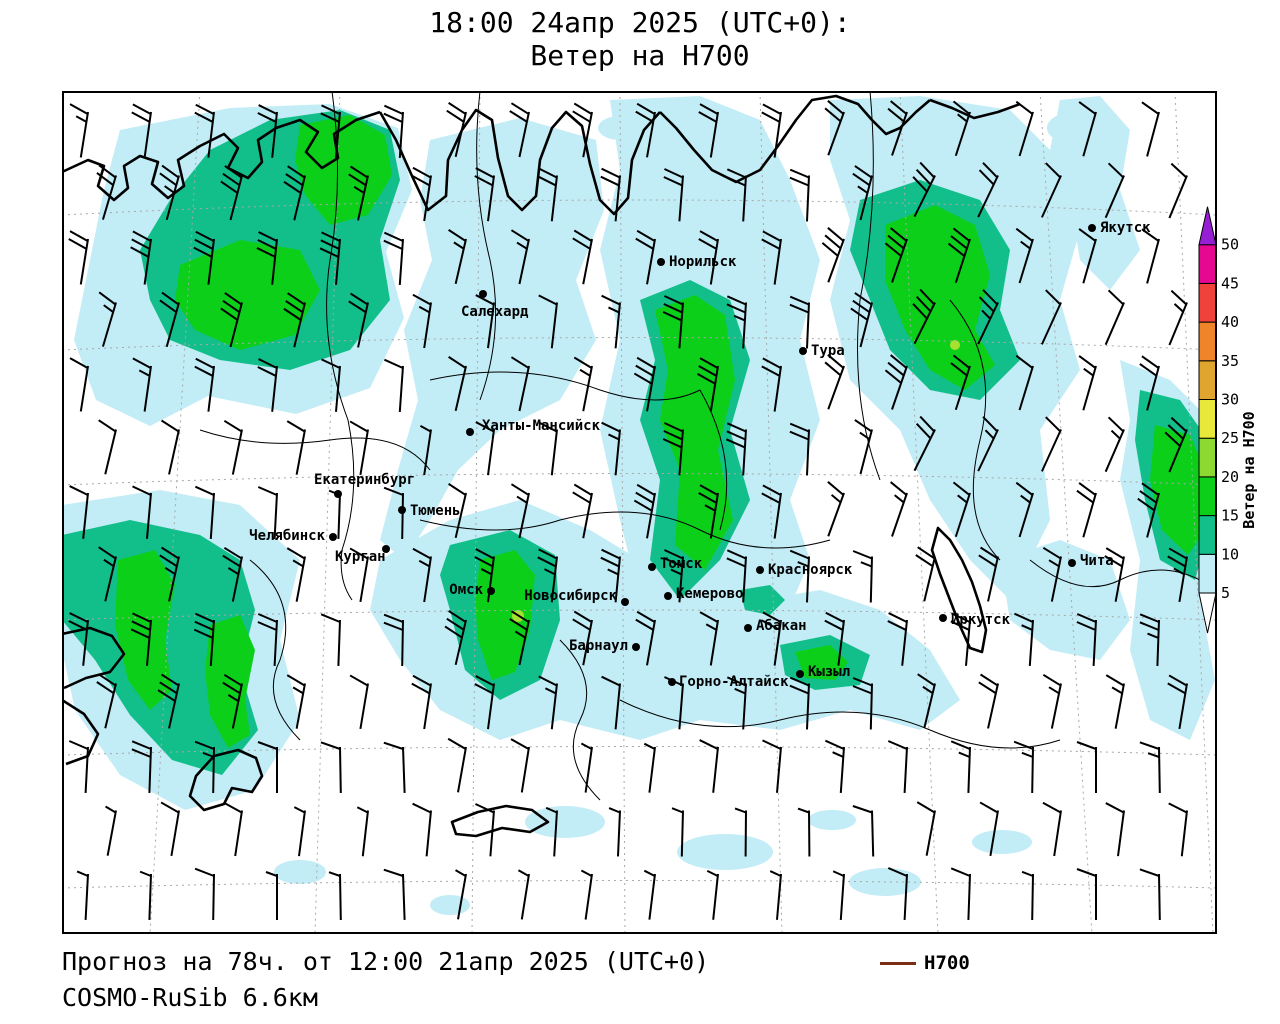 The width and height of the screenshot is (1280, 1024). I want to click on model-name-line: COSMO-RuSib 6.6км, so click(190, 997).